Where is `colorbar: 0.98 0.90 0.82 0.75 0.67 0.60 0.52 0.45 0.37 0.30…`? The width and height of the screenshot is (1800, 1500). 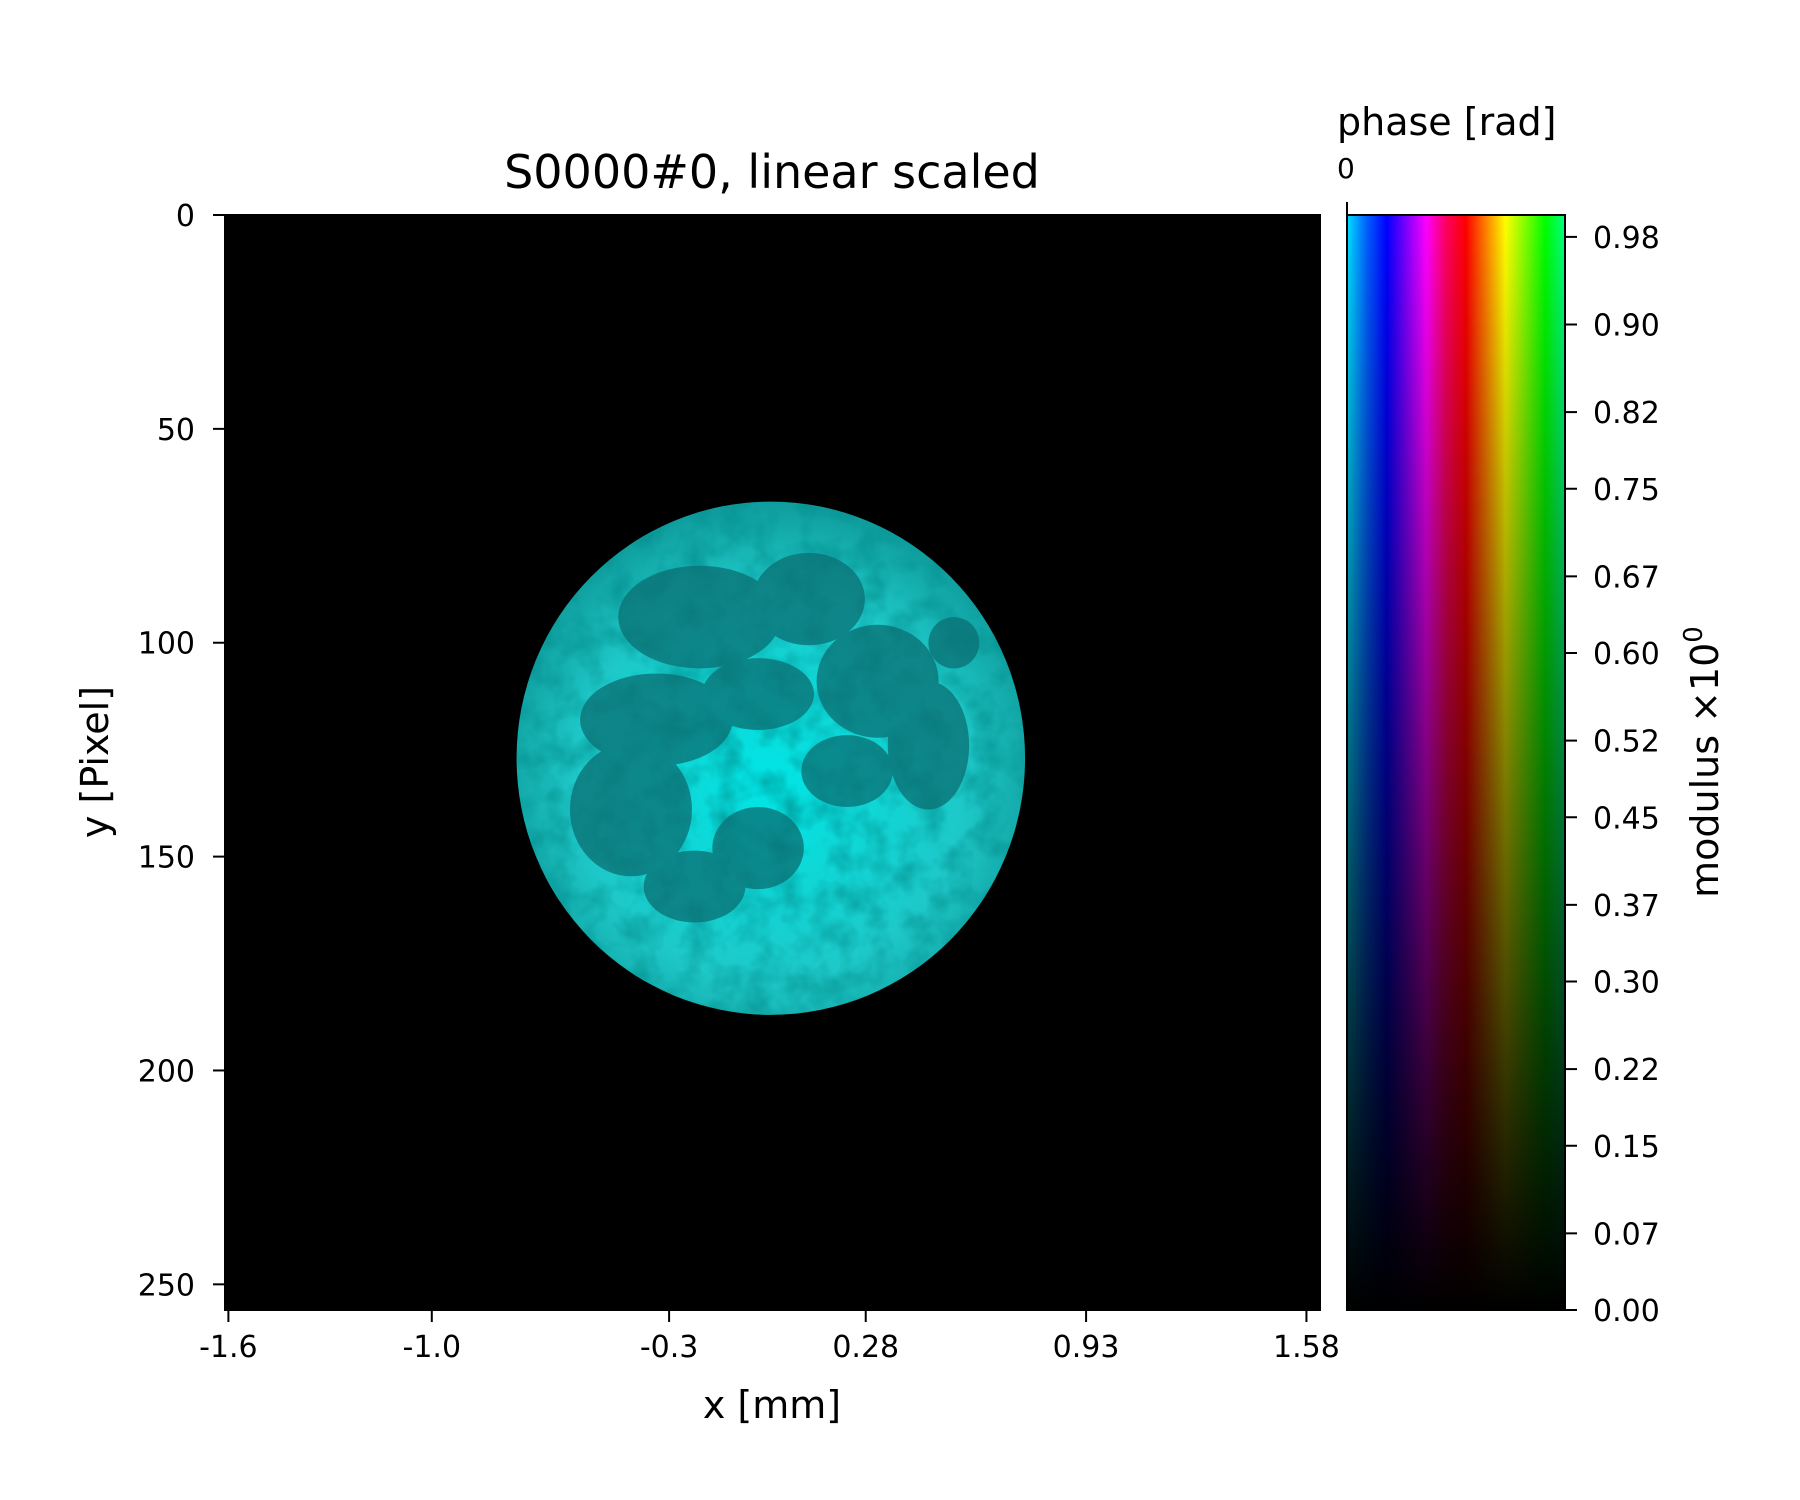 colorbar: 0.98 0.90 0.82 0.75 0.67 0.60 0.52 0.45 0.37 0.30… is located at coordinates (1503, 765).